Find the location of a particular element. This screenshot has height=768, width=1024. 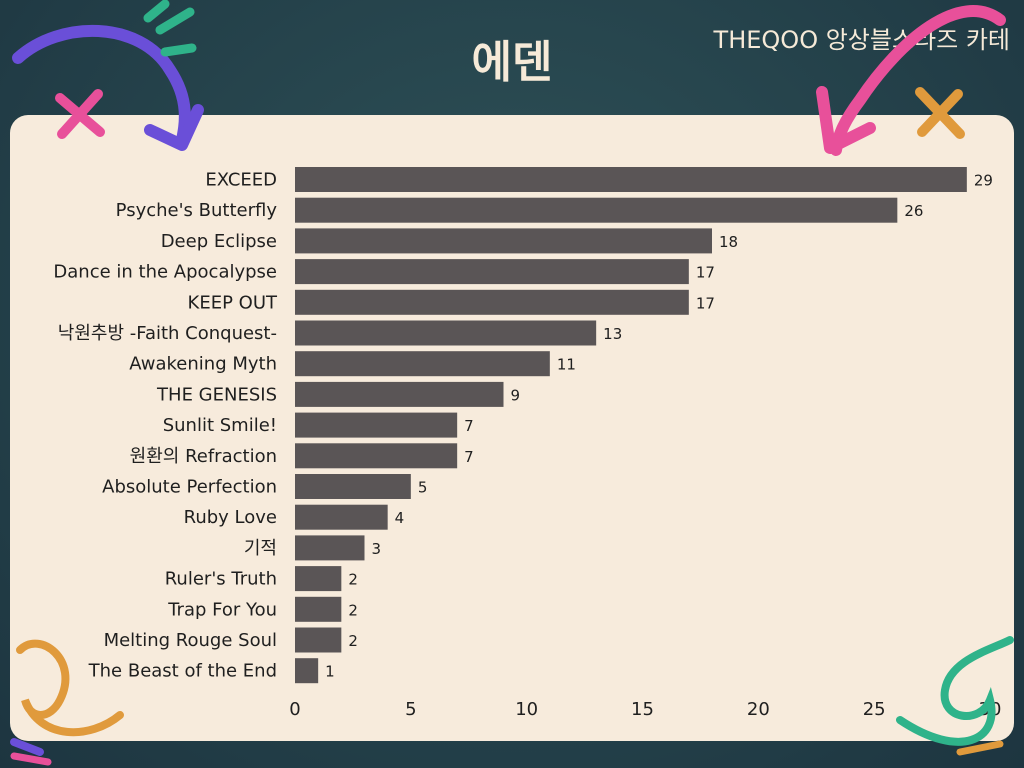

category-label: Ruby Love is located at coordinates (230, 517).